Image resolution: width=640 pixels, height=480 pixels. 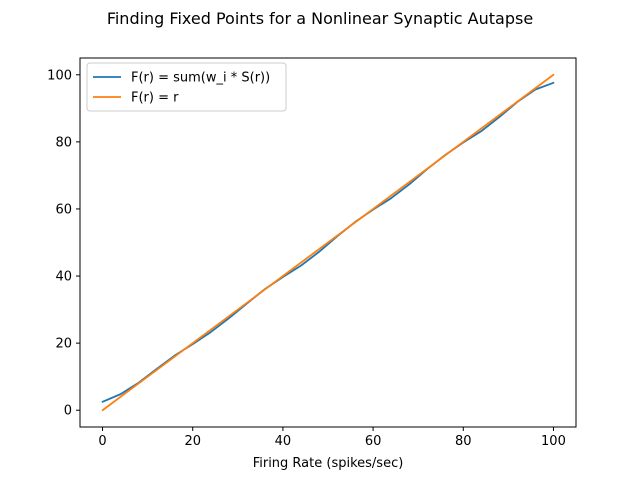 What do you see at coordinates (63, 209) in the screenshot?
I see `y-tick-label: 60` at bounding box center [63, 209].